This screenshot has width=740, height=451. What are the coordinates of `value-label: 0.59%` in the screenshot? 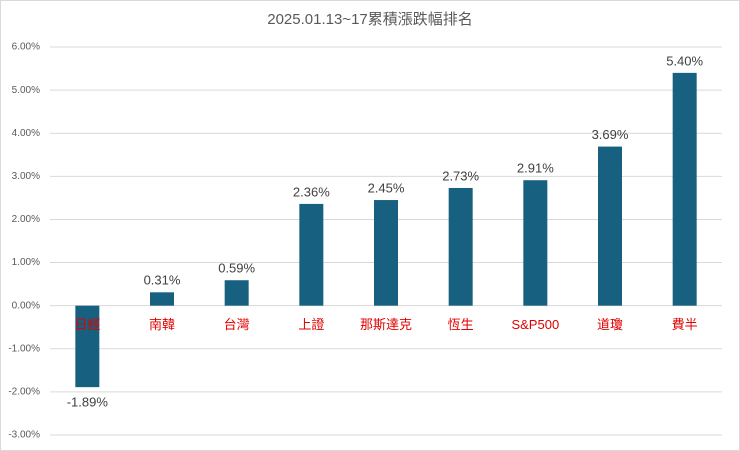 It's located at (236, 268).